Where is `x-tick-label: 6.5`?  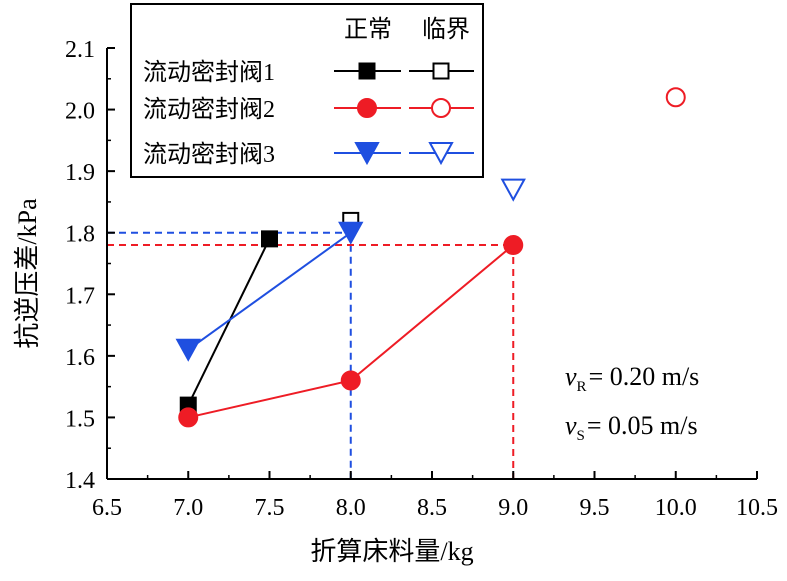
x-tick-label: 6.5 is located at coordinates (107, 508).